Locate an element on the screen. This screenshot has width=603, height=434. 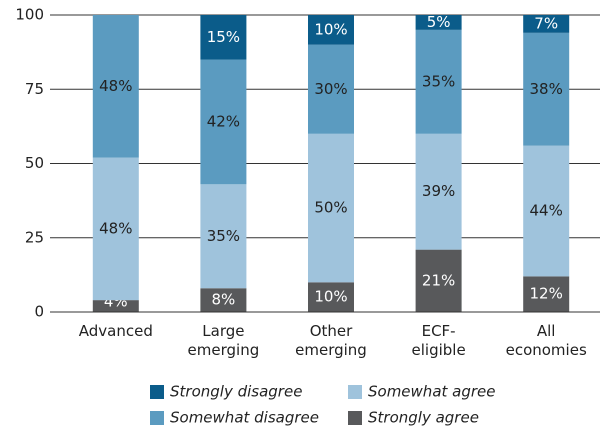
y-tick-label: 0 is located at coordinates (39, 312).